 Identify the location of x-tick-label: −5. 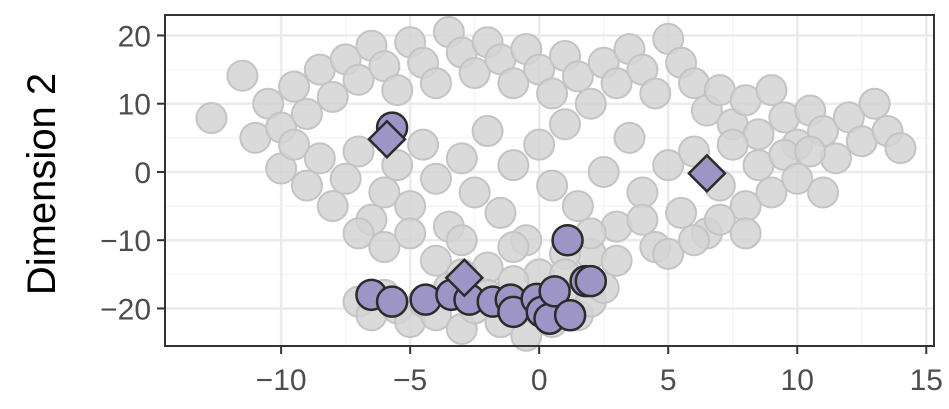
(410, 380).